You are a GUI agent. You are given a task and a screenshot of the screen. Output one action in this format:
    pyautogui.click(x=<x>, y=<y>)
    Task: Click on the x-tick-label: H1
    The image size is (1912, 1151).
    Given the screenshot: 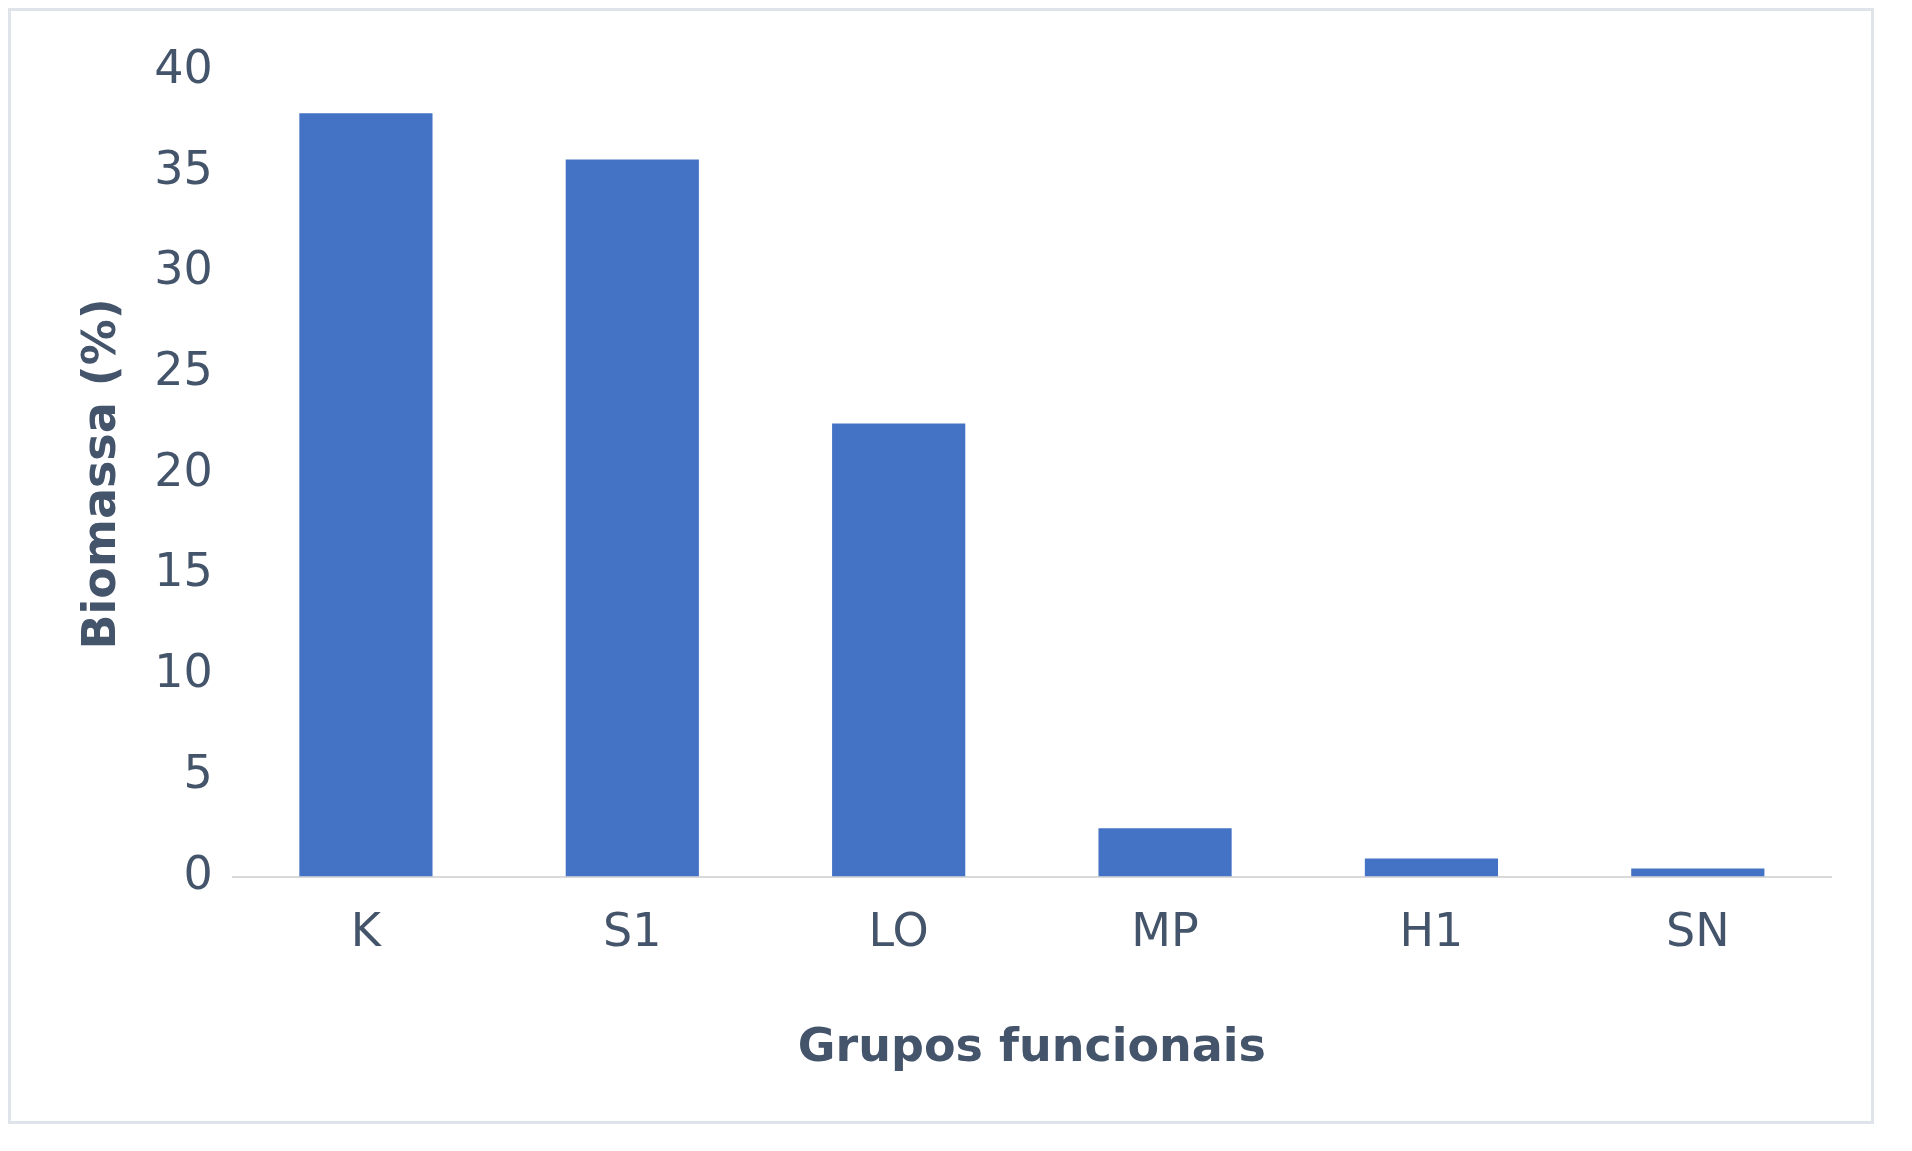 What is the action you would take?
    pyautogui.click(x=1431, y=930)
    